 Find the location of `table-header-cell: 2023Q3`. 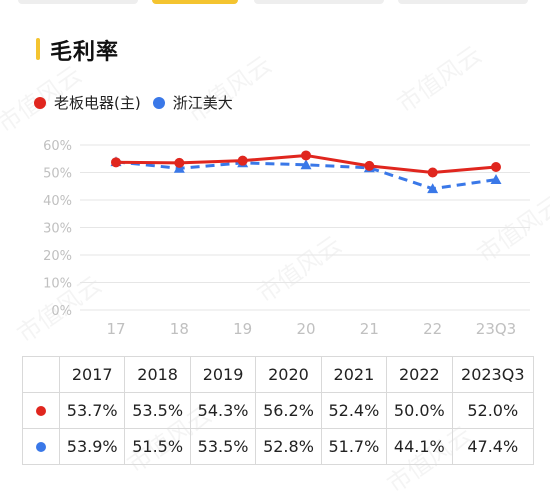

table-header-cell: 2023Q3 is located at coordinates (493, 374).